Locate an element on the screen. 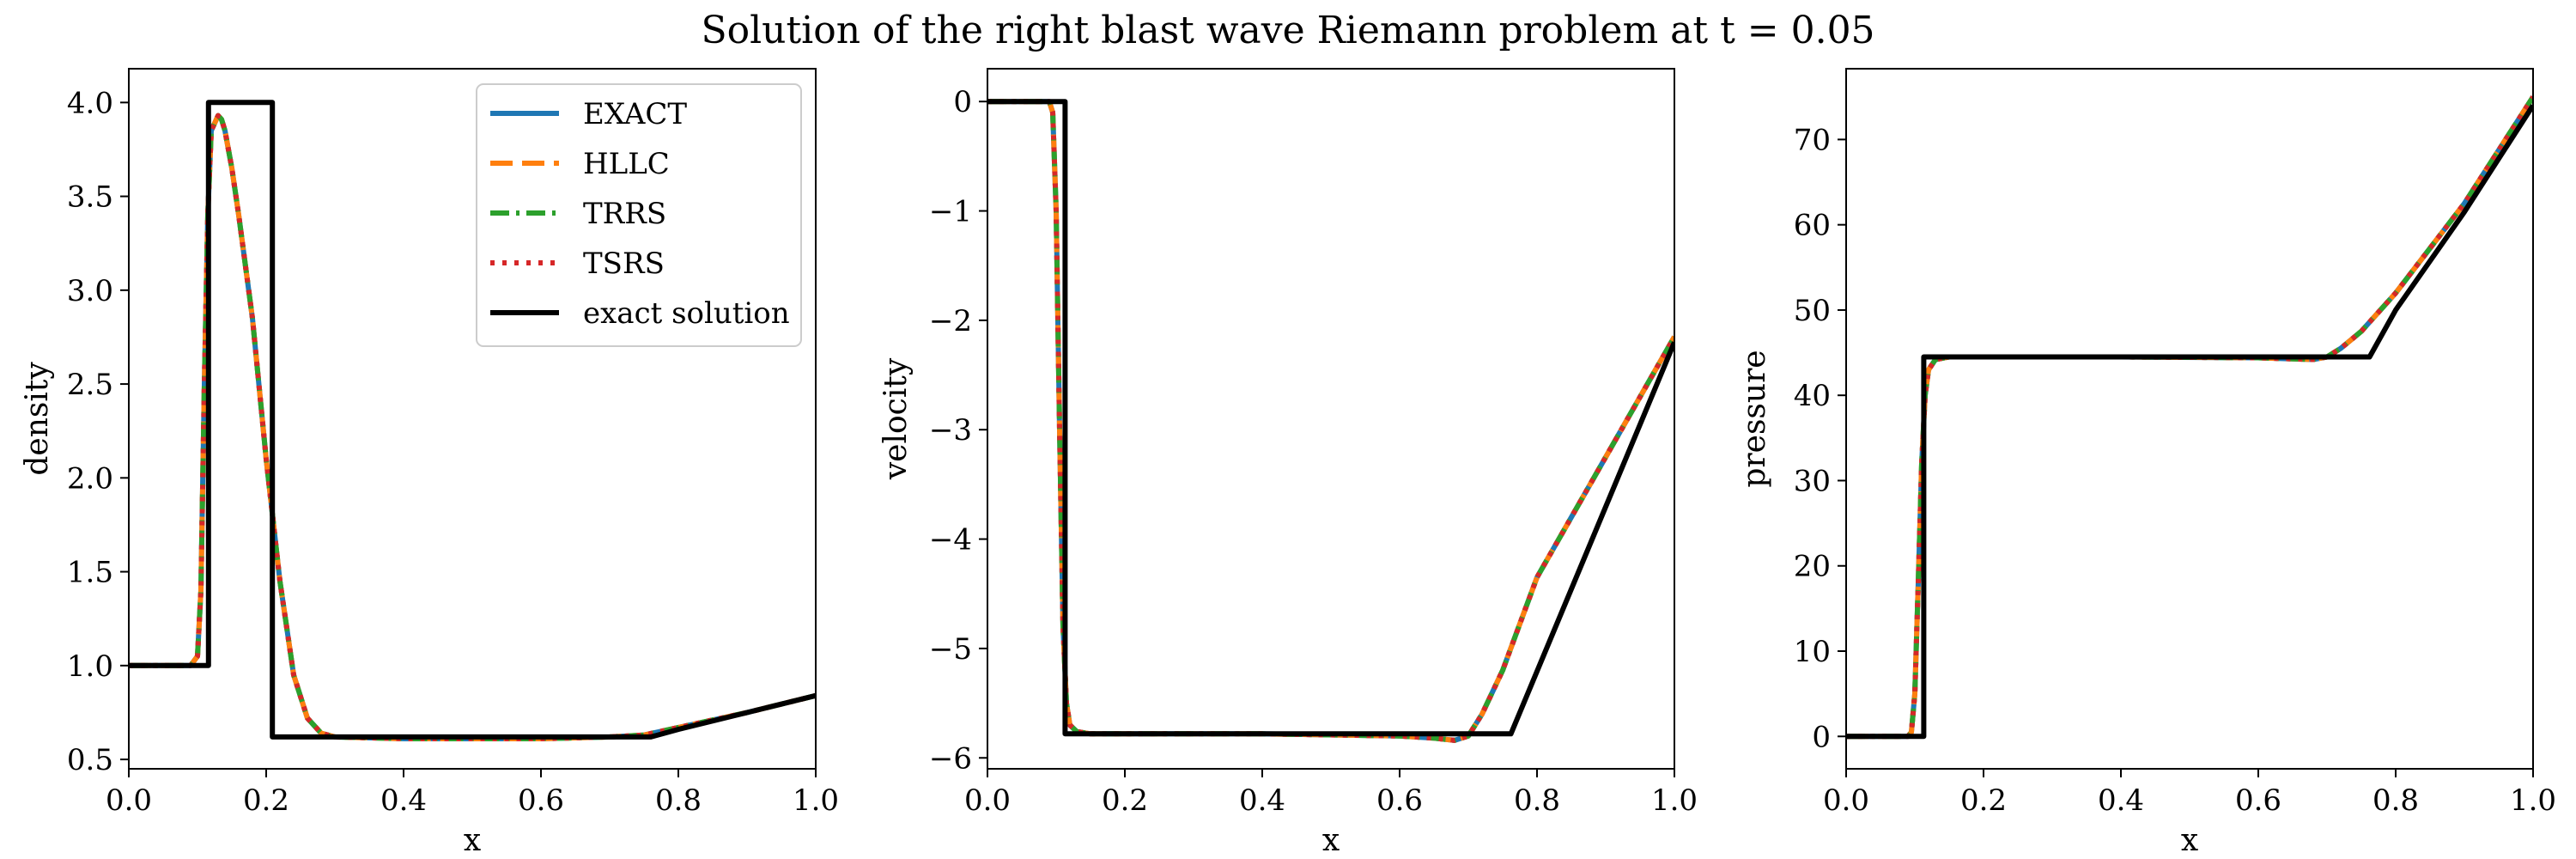 The image size is (2576, 859). y-tick-label: 3.0 is located at coordinates (90, 291).